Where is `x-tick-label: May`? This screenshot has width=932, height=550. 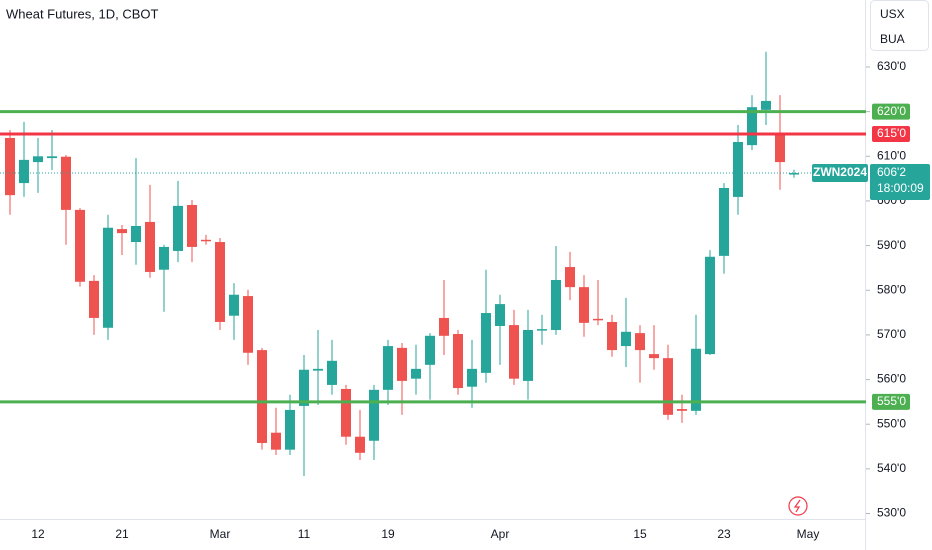
x-tick-label: May is located at coordinates (808, 534).